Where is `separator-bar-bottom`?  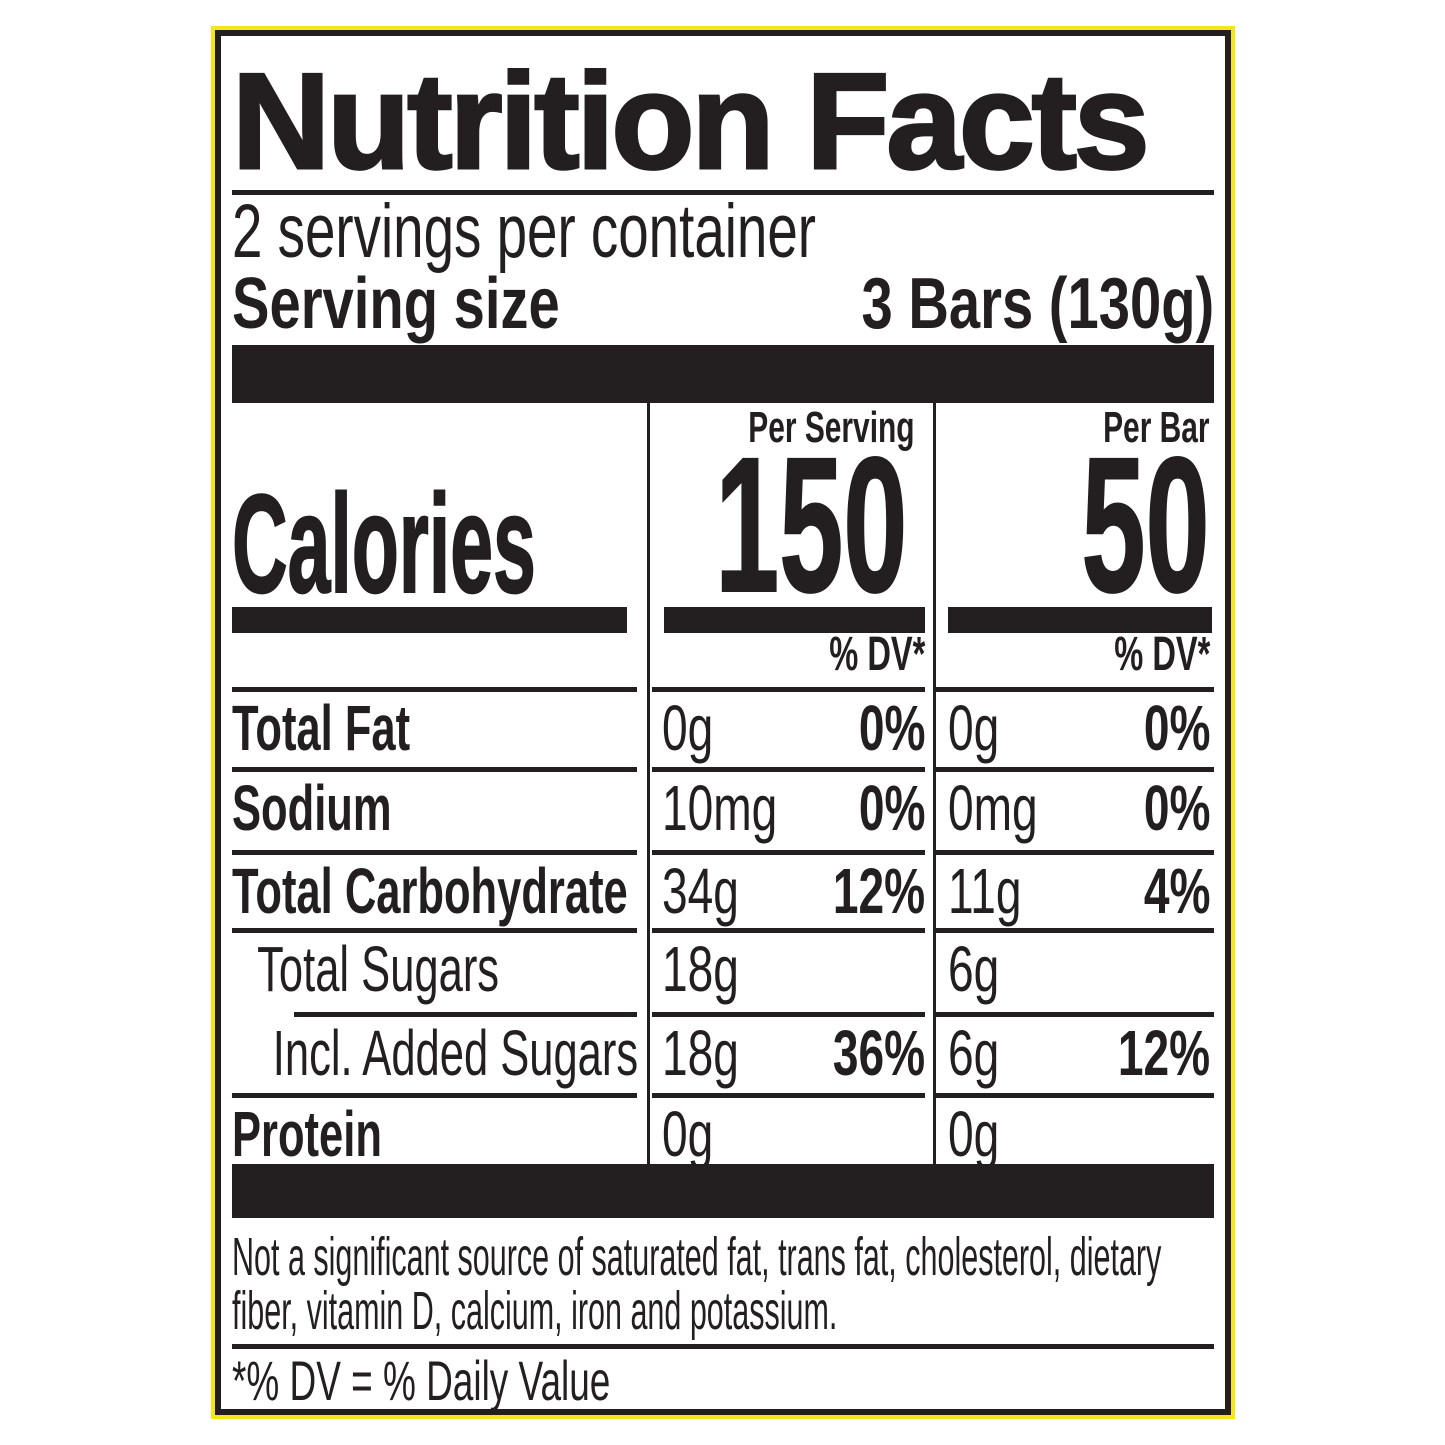 separator-bar-bottom is located at coordinates (723, 1191).